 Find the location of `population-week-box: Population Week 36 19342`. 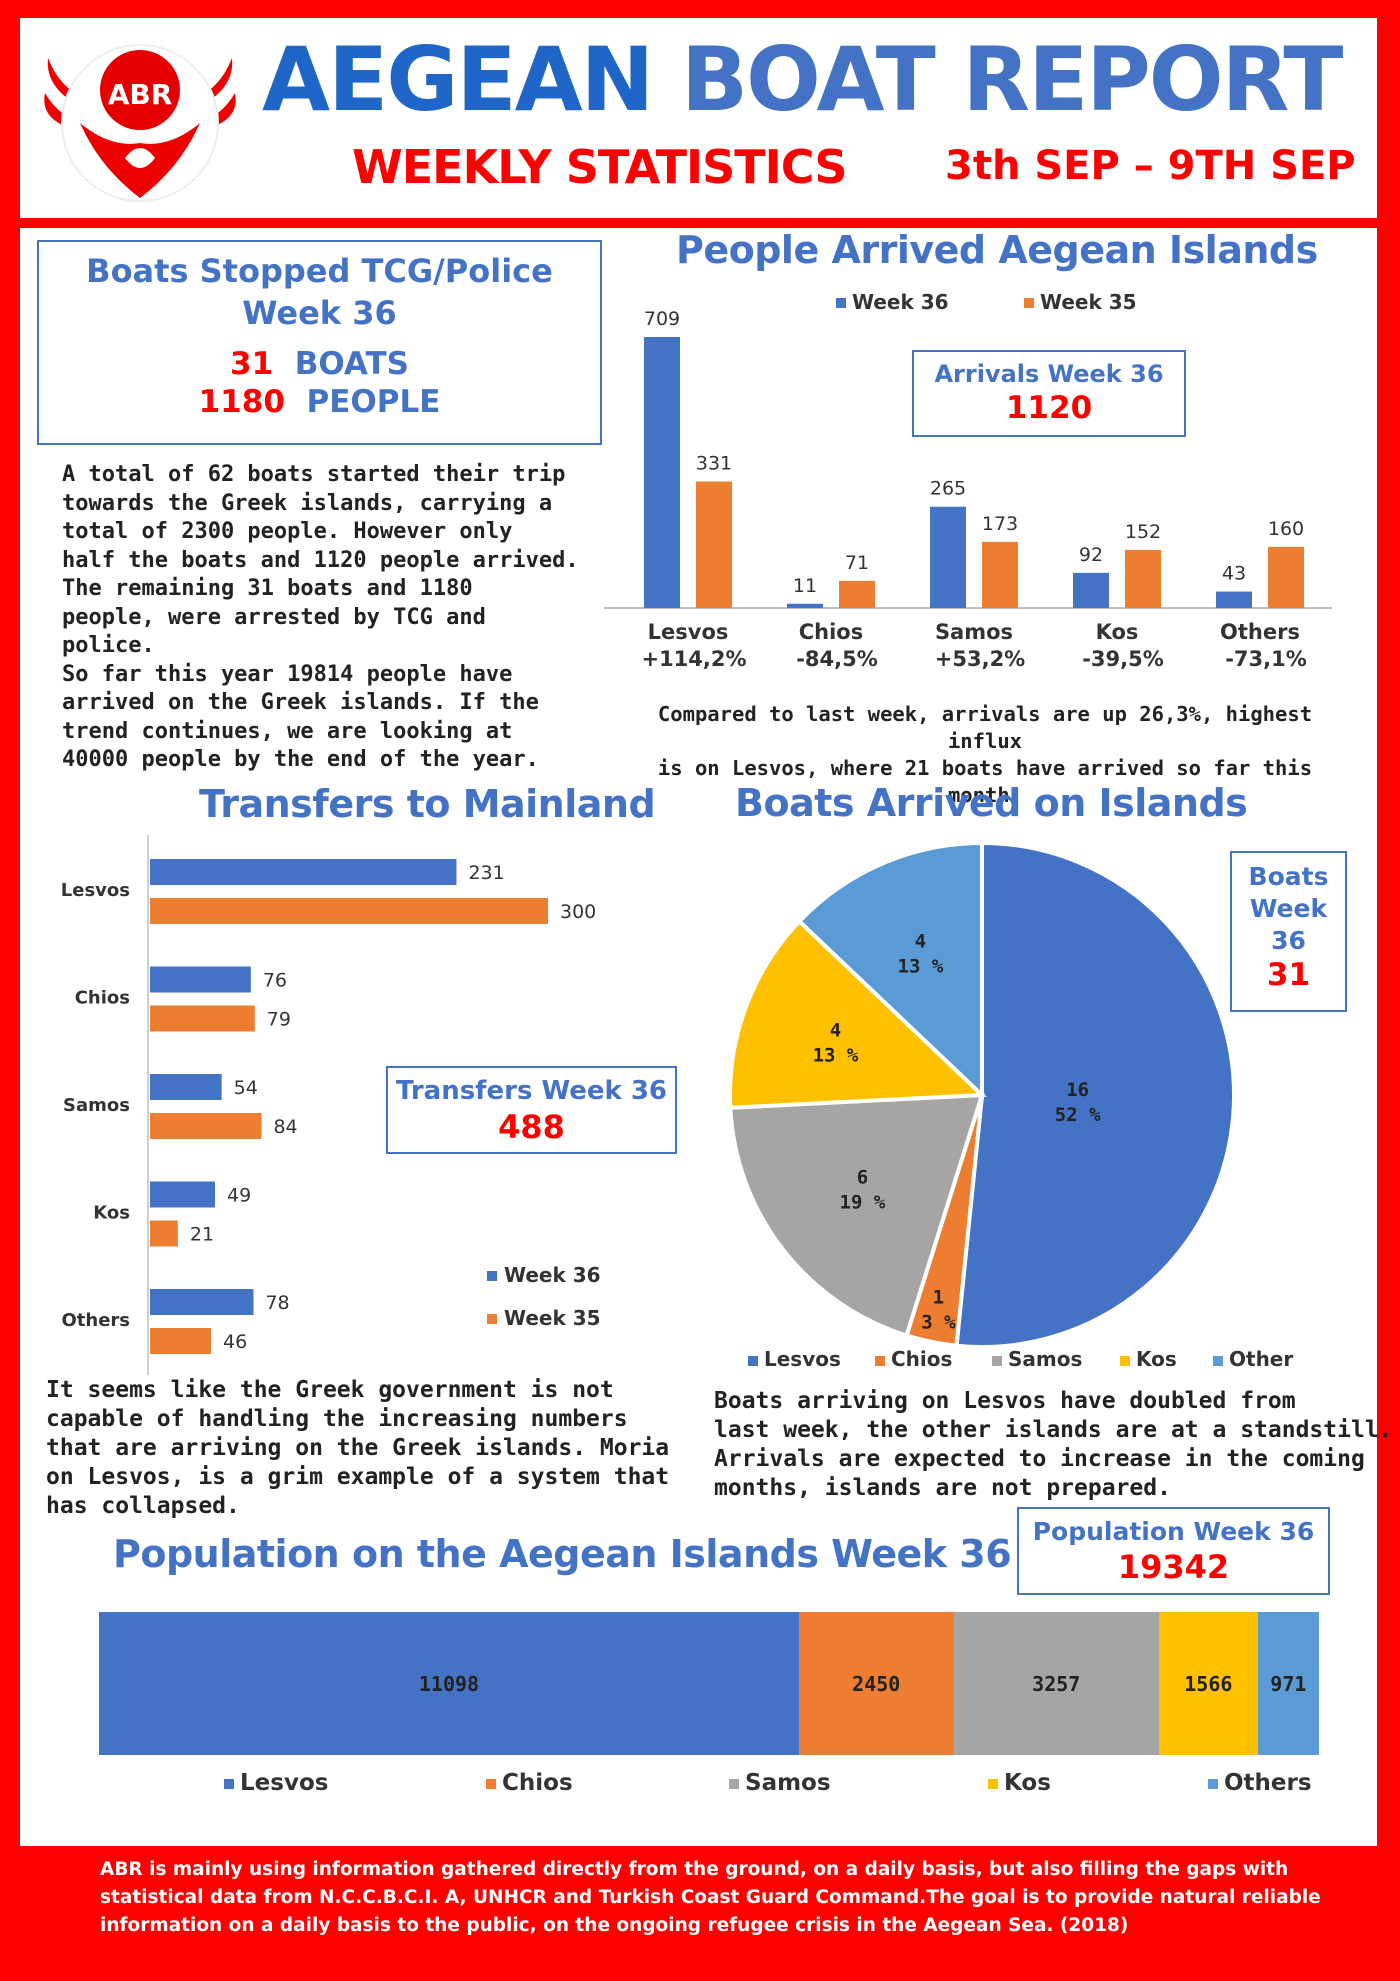

population-week-box: Population Week 36 19342 is located at coordinates (1173, 1551).